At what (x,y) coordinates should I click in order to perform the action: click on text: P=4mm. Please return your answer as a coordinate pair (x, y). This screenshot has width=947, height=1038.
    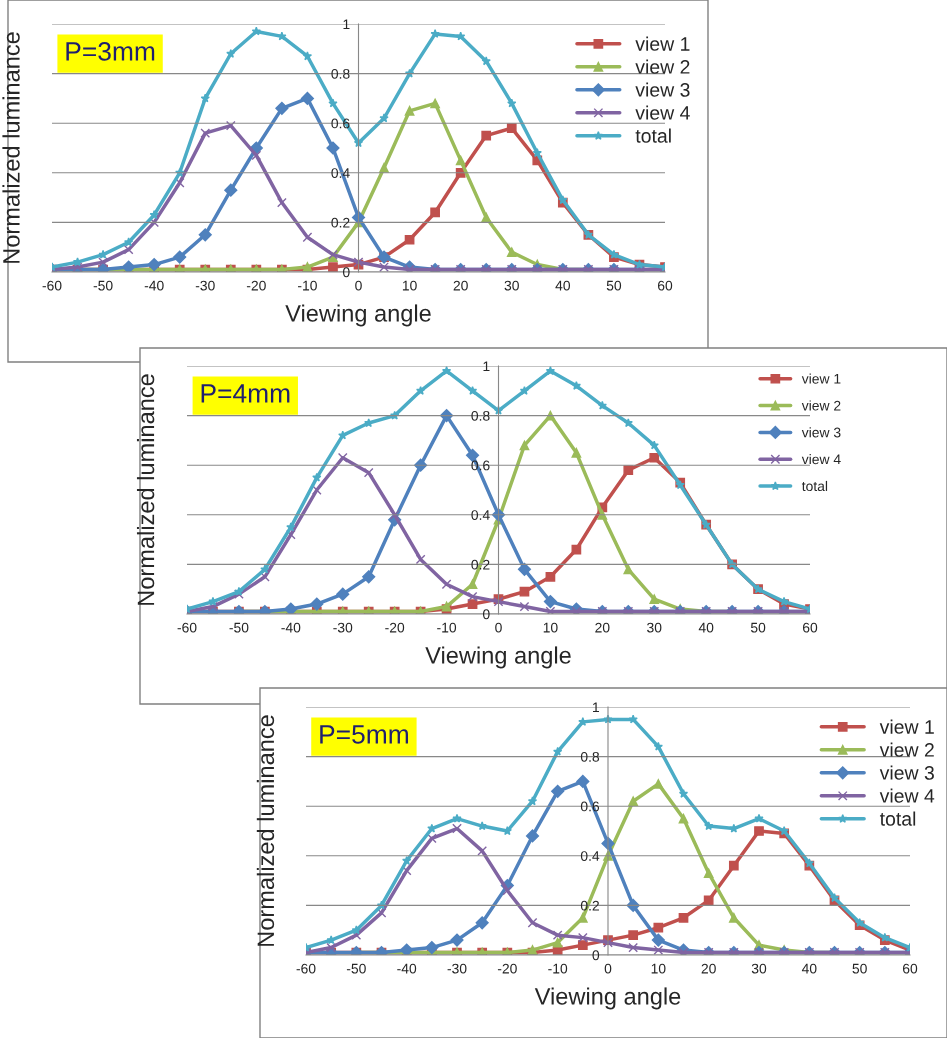
    Looking at the image, I should click on (245, 393).